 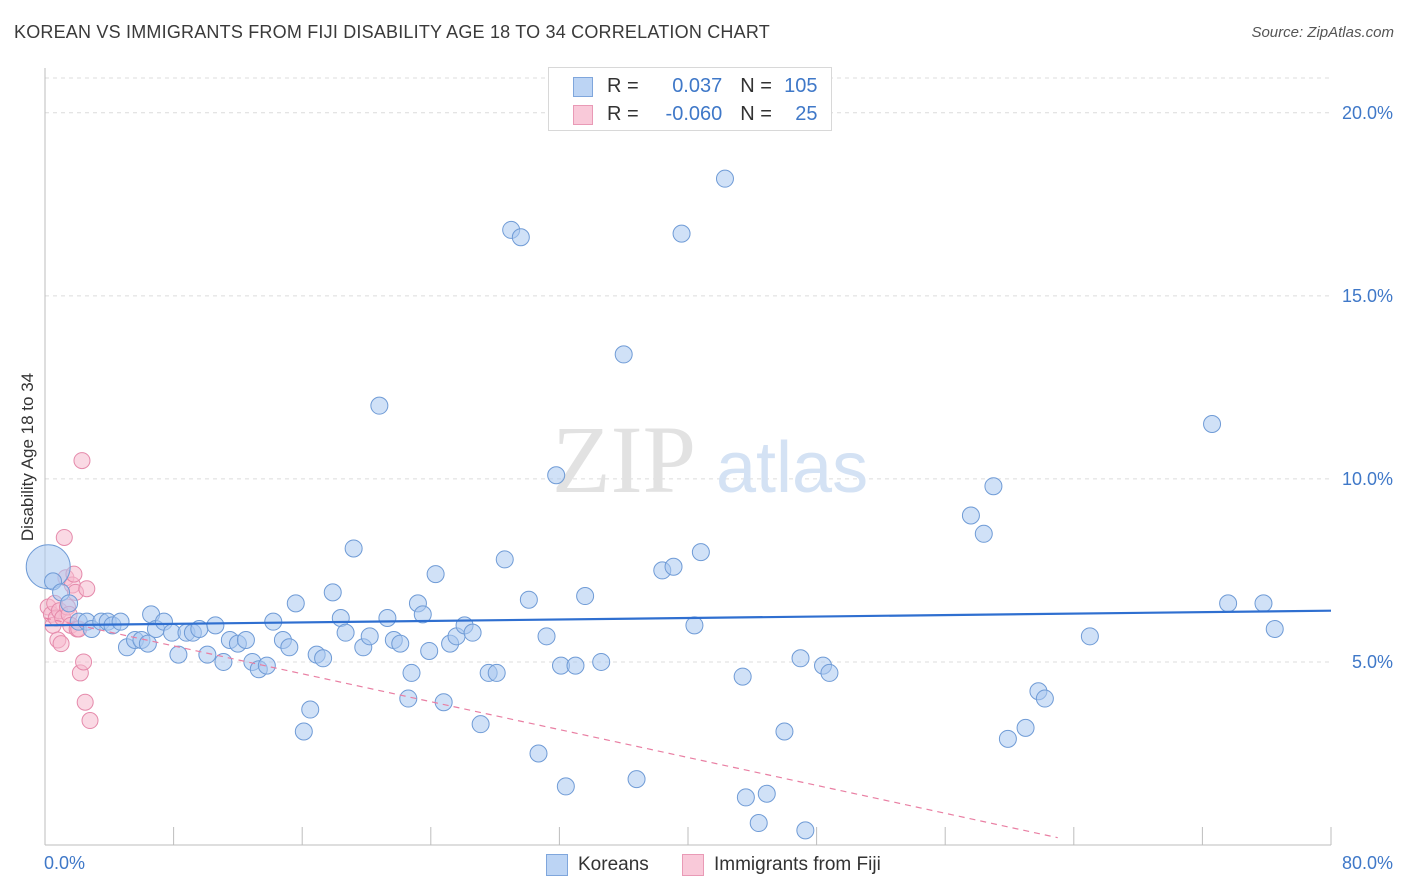 I want to click on y-tick-label: 5.0%, so click(x=1372, y=662).